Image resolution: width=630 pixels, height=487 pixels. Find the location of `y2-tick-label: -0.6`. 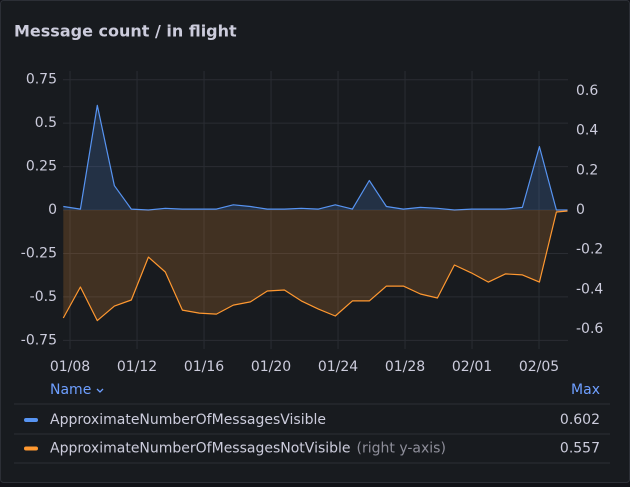

y2-tick-label: -0.6 is located at coordinates (589, 329).